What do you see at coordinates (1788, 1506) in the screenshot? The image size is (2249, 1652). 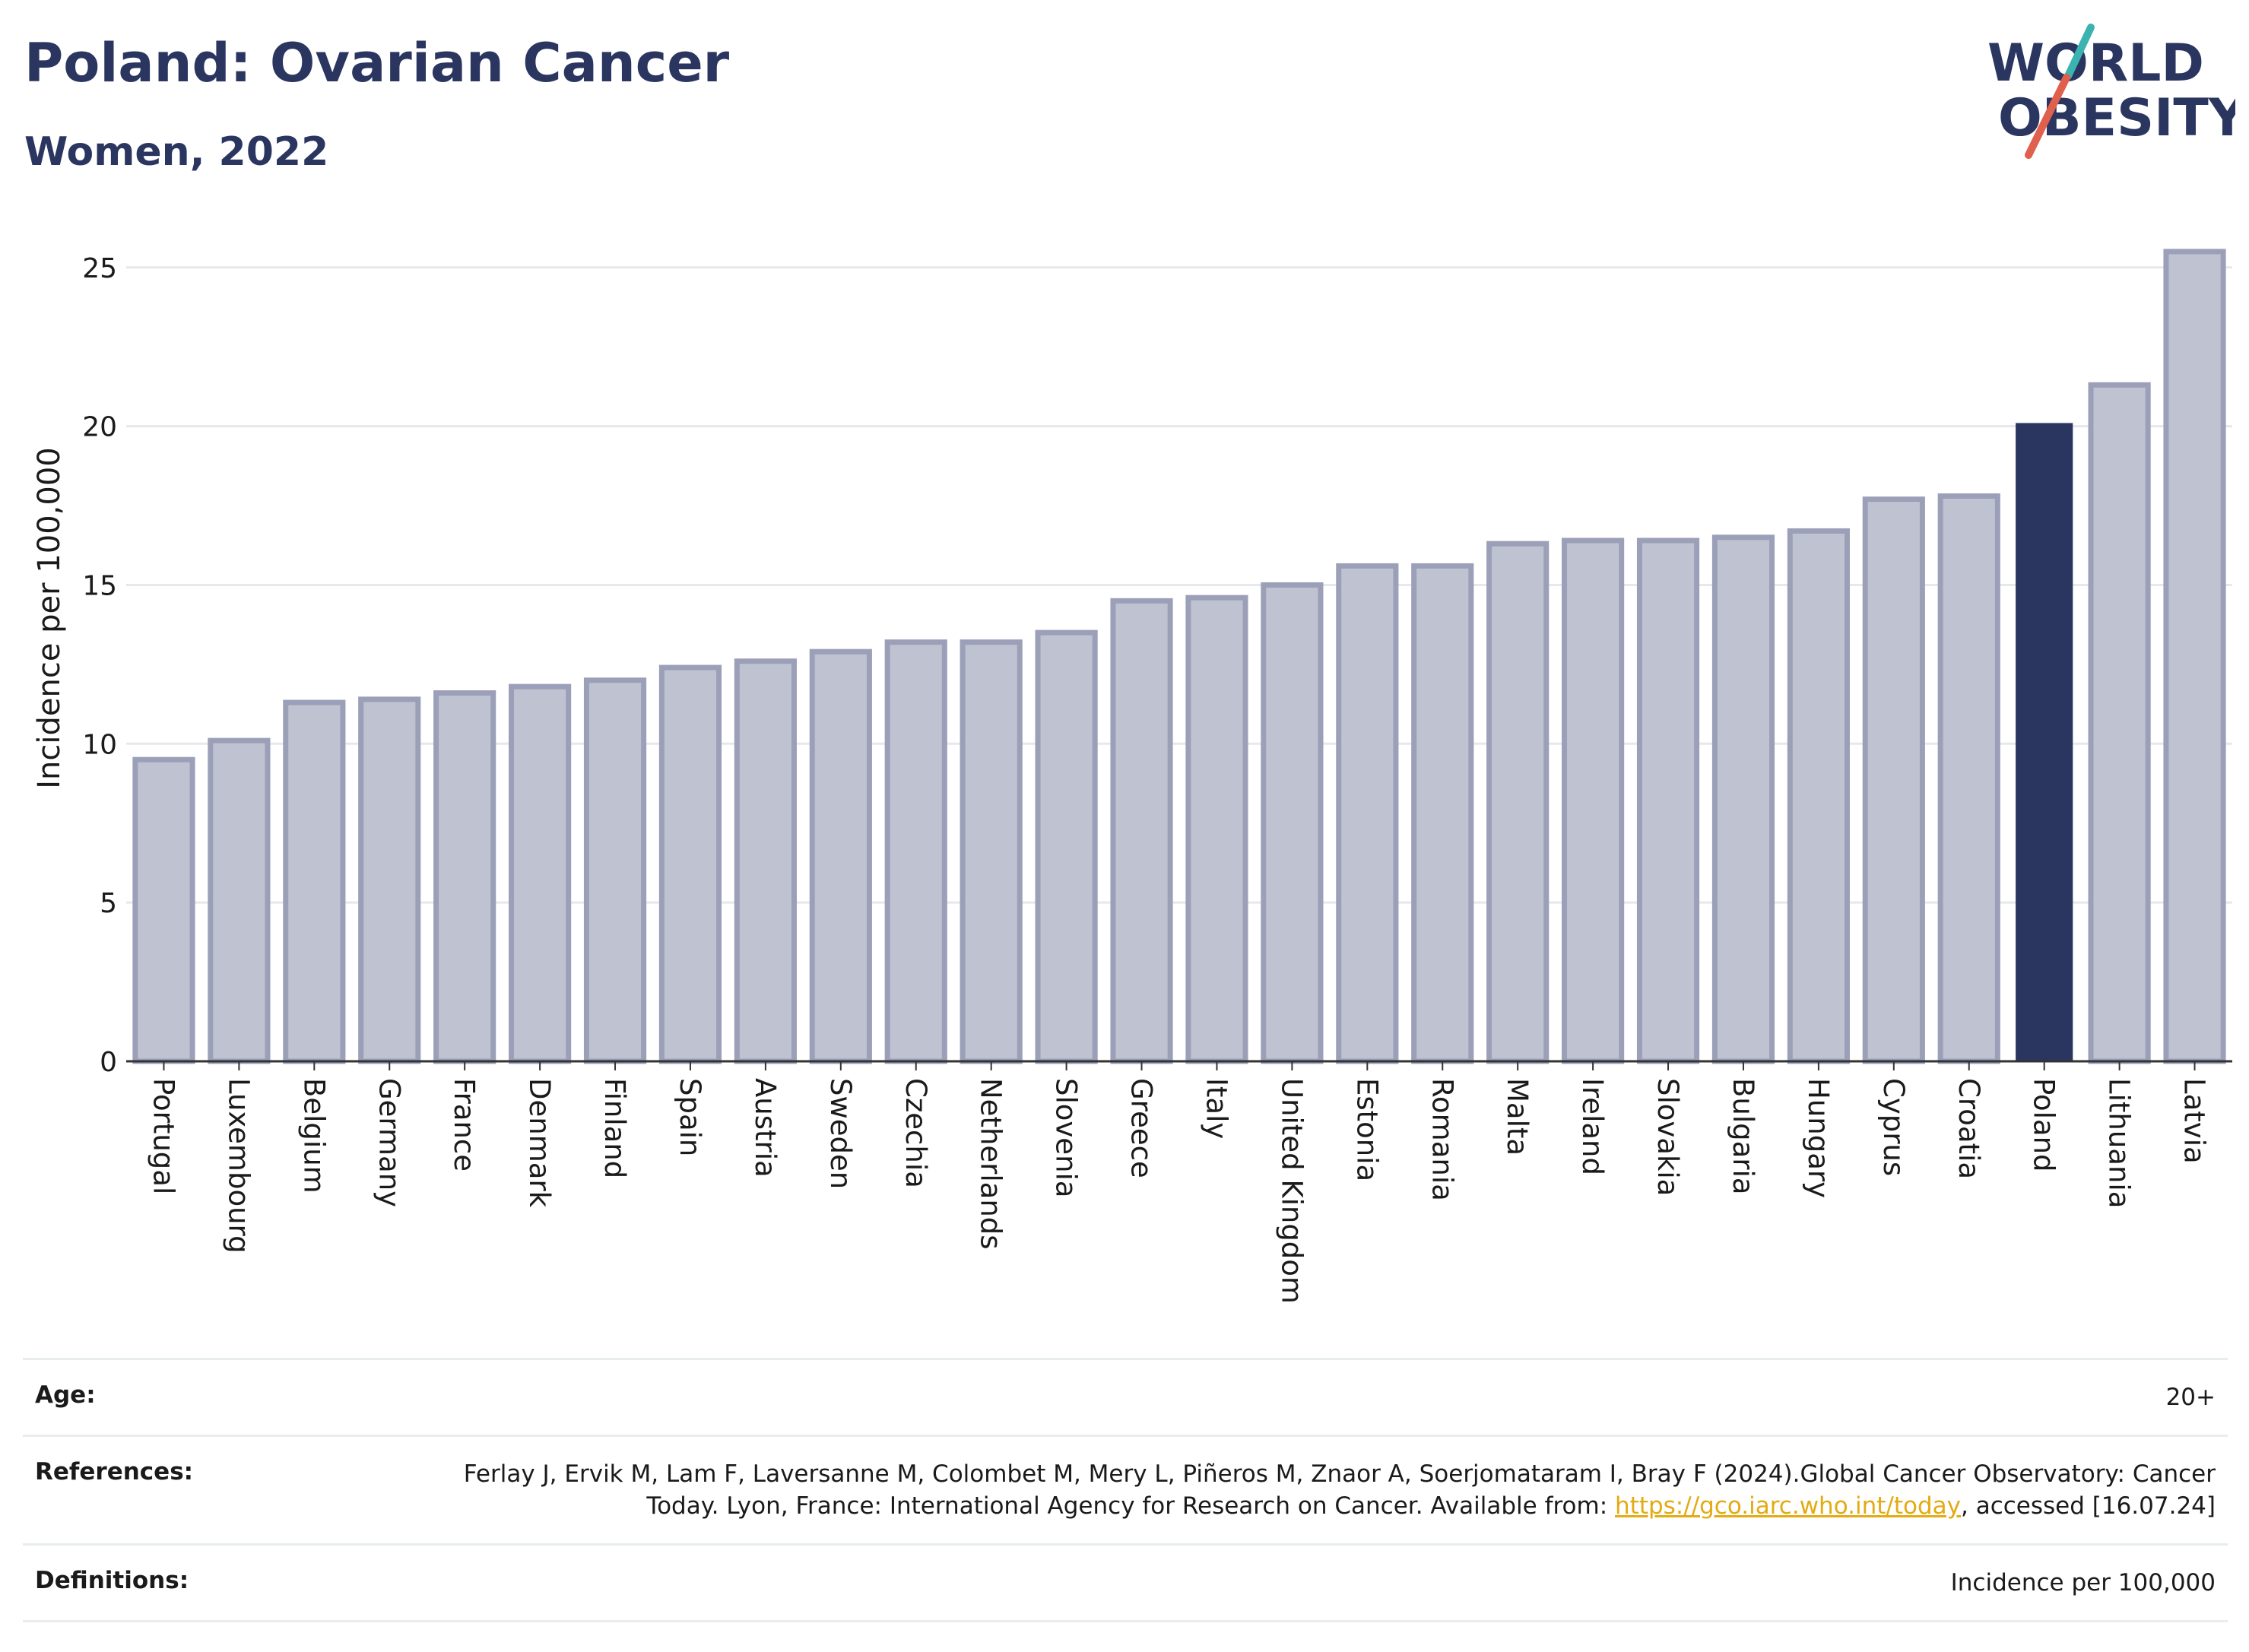 I see `references-link: https://gco.iarc.who.int/today` at bounding box center [1788, 1506].